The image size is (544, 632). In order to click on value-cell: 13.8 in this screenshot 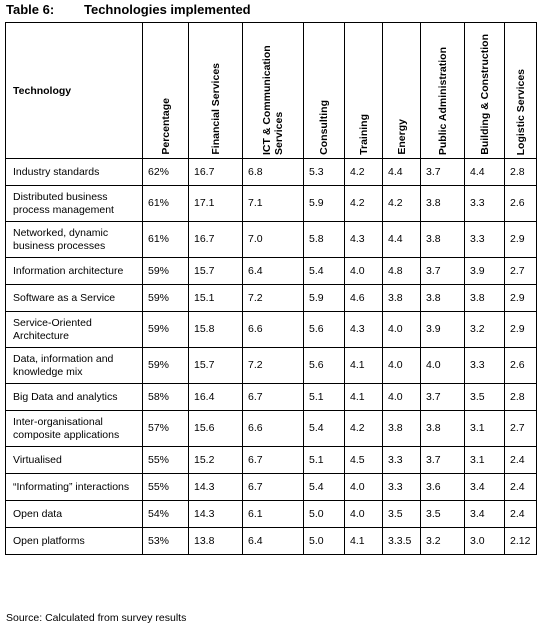, I will do `click(215, 541)`.